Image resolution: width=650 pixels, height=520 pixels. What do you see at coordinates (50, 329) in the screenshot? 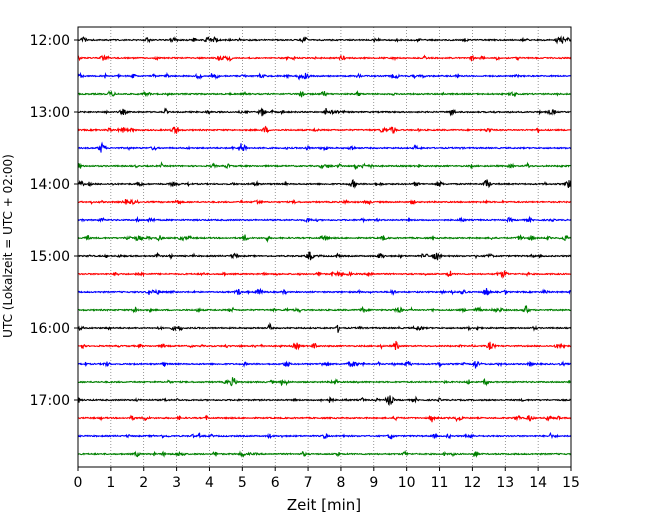
I see `y-tick-label: 16:00` at bounding box center [50, 329].